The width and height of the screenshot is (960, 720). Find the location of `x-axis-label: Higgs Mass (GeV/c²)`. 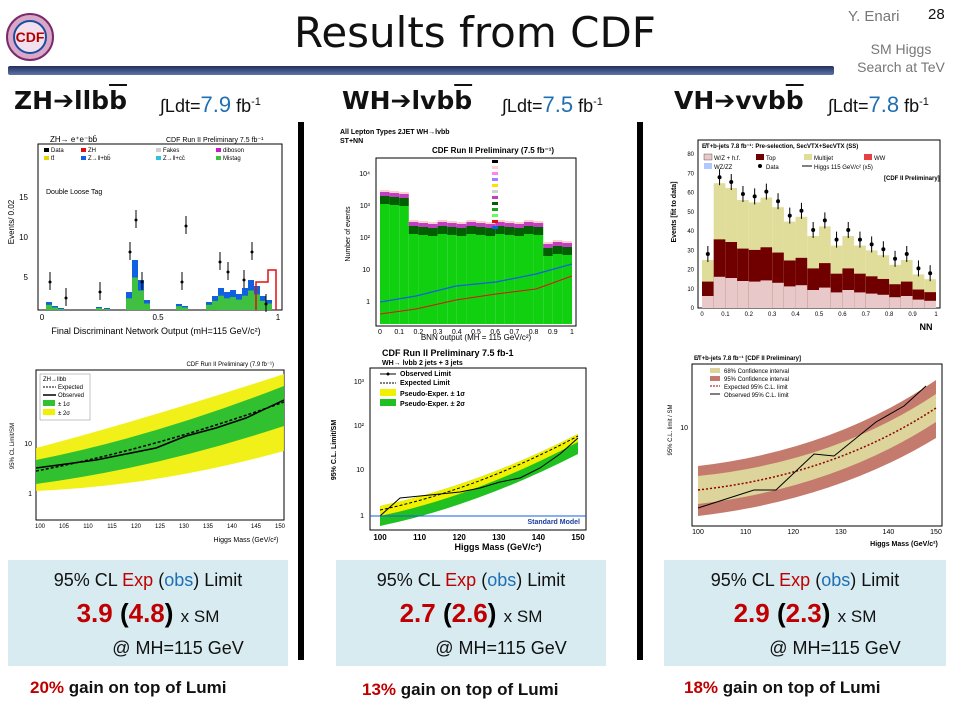

x-axis-label: Higgs Mass (GeV/c²) is located at coordinates (246, 540).